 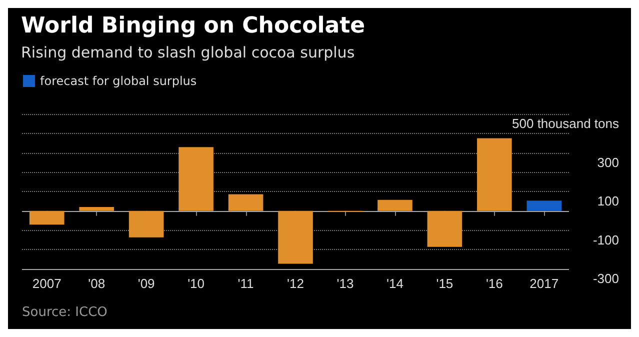 I want to click on x-tick-label: 2017, so click(x=544, y=283).